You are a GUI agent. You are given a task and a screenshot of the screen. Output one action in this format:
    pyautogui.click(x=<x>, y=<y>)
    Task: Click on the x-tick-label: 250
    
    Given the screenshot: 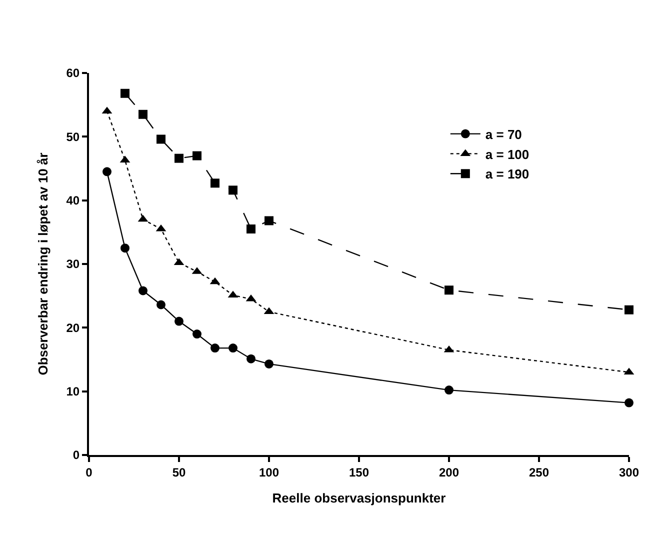 What is the action you would take?
    pyautogui.click(x=539, y=472)
    